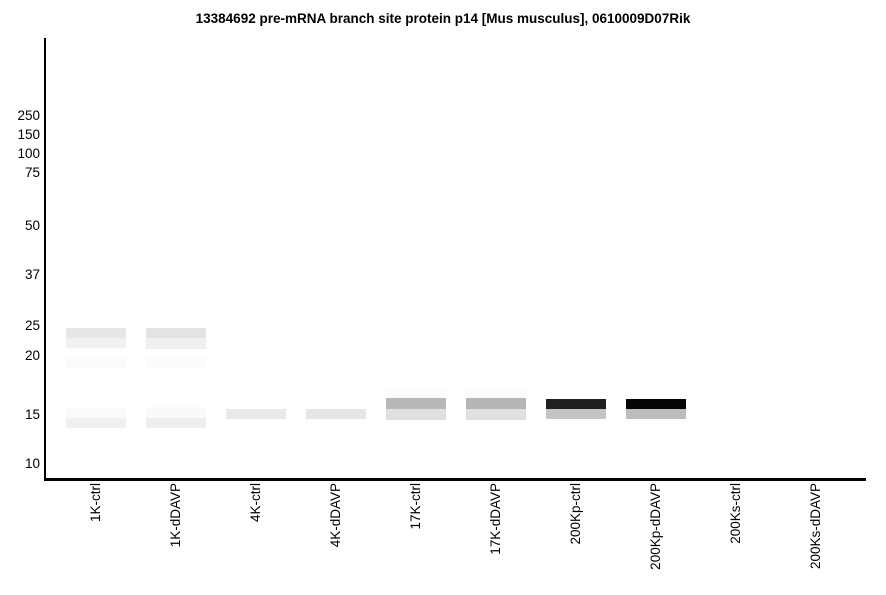 This screenshot has height=595, width=886. Describe the element at coordinates (32, 355) in the screenshot. I see `y-axis-tick-label: 20` at that location.